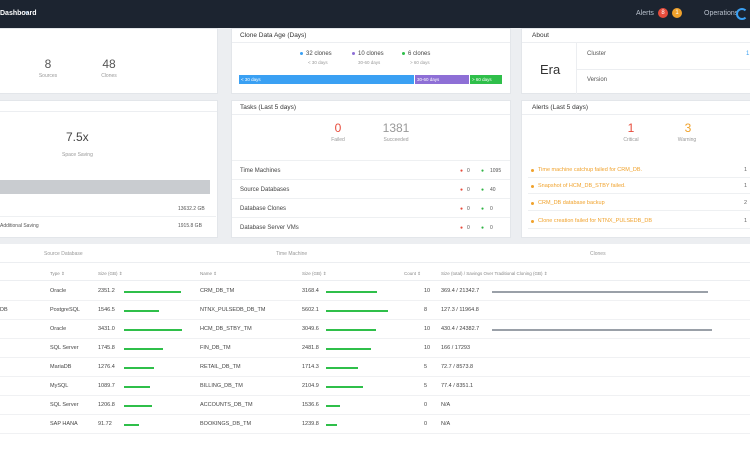 The image size is (750, 450). What do you see at coordinates (64, 424) in the screenshot?
I see `row-type: SAP HANA` at bounding box center [64, 424].